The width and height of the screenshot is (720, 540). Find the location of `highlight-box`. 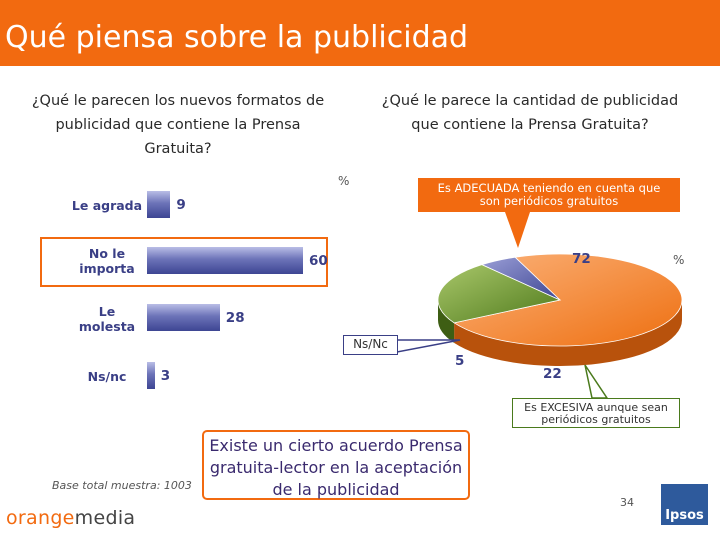

highlight-box is located at coordinates (184, 262).